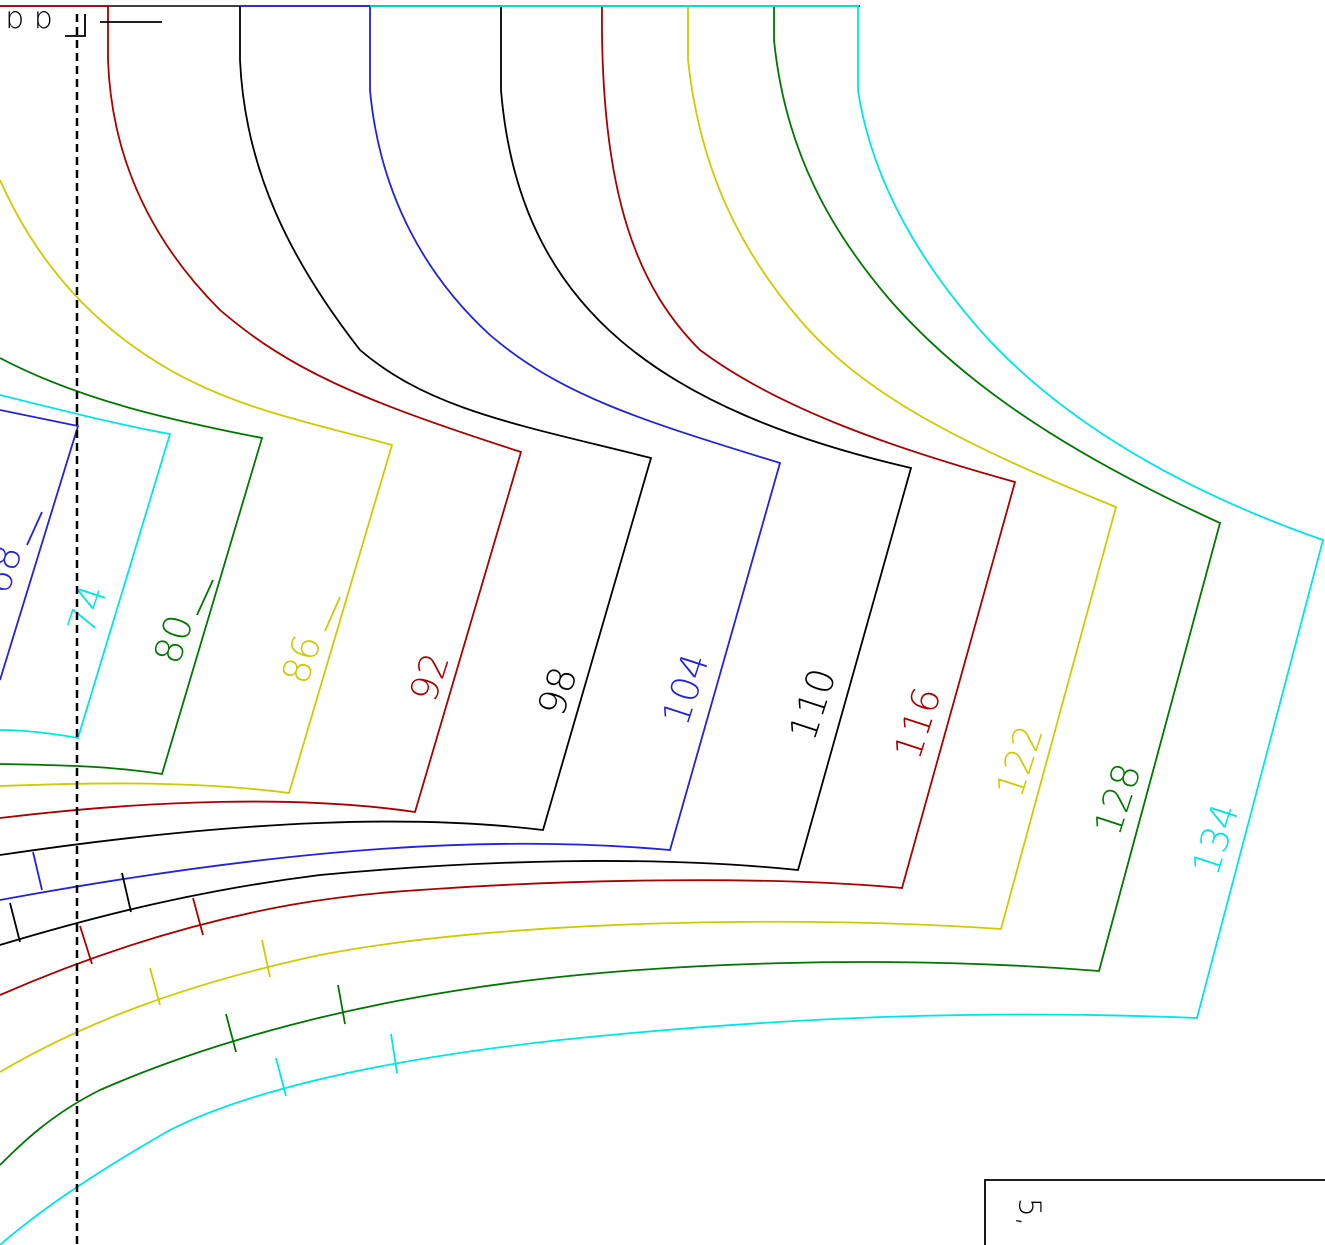 This screenshot has width=1325, height=1245. I want to click on size-110-notch-b, so click(126, 892).